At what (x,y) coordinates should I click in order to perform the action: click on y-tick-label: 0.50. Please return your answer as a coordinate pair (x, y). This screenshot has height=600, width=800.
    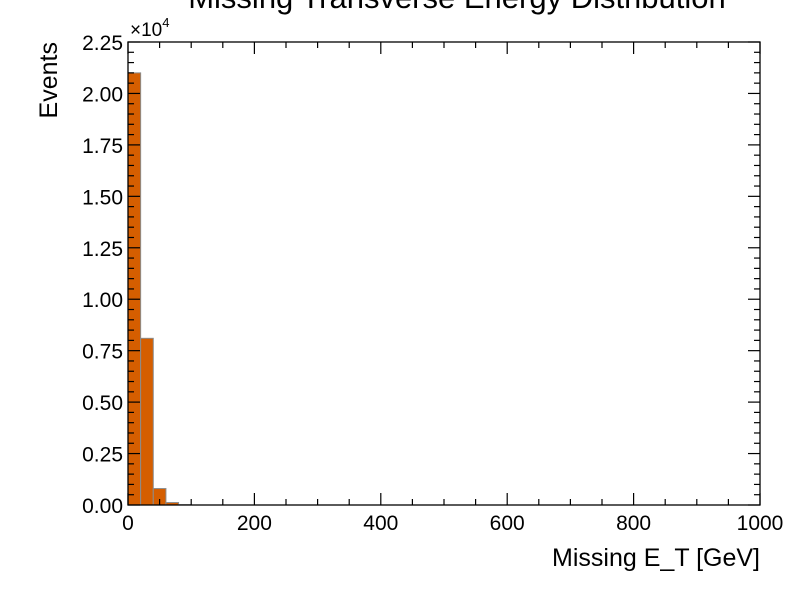
    Looking at the image, I should click on (102, 403).